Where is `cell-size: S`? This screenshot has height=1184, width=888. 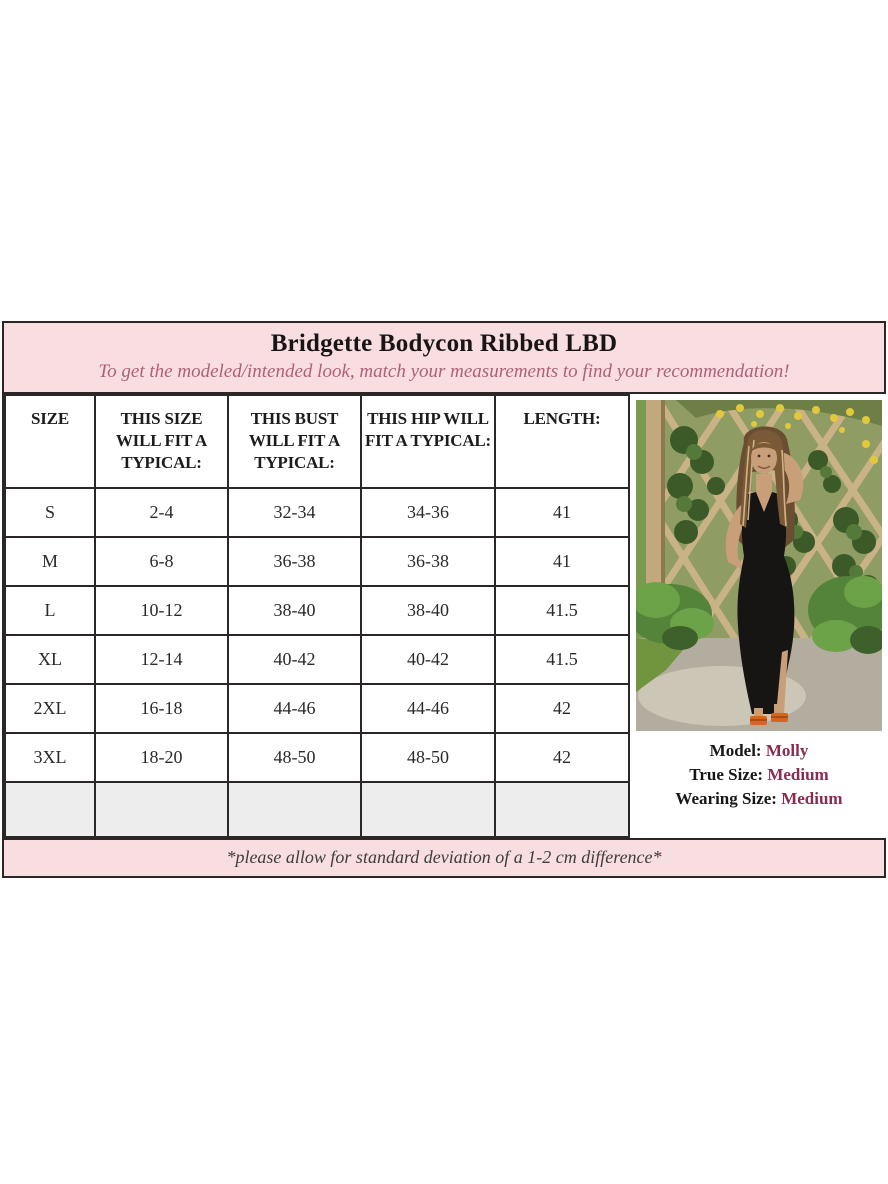
cell-size: S is located at coordinates (50, 512).